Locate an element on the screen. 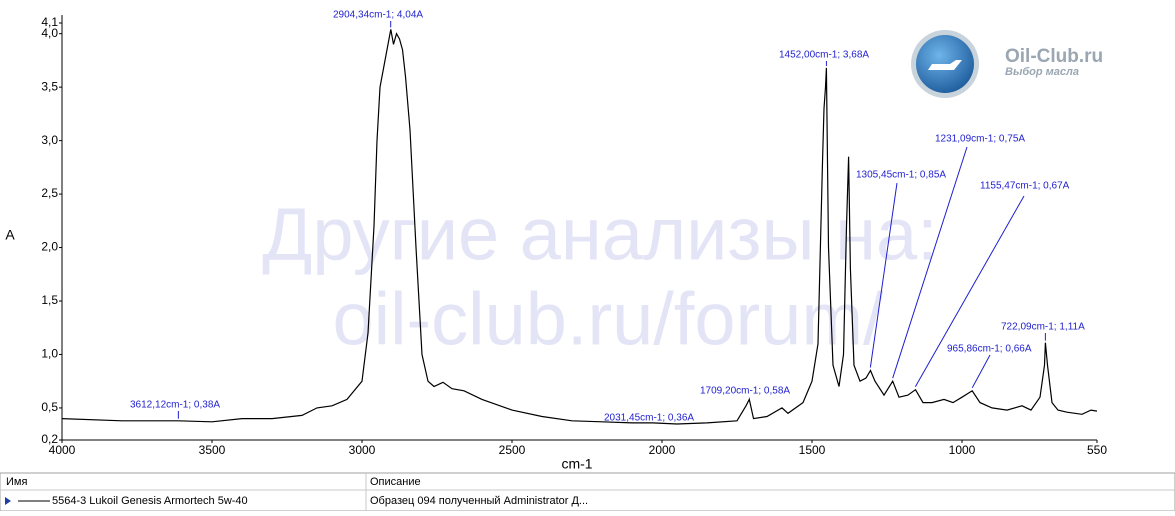 Image resolution: width=1175 pixels, height=516 pixels. annotation-label: 1305,45cm-1; 0,85A is located at coordinates (901, 175).